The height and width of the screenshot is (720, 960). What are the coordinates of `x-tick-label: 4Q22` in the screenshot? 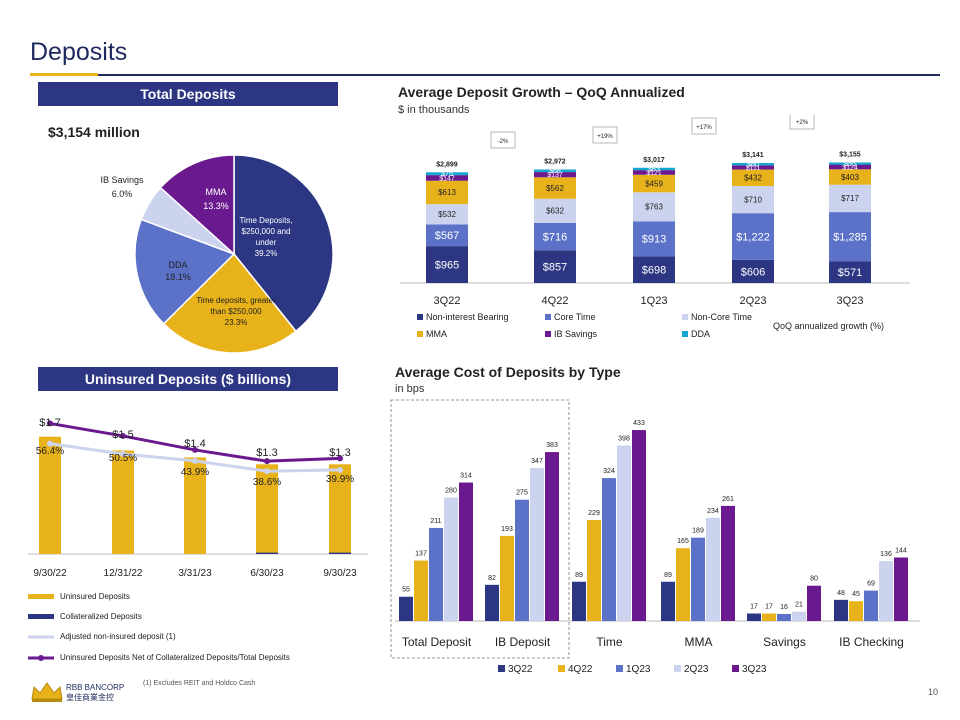 It's located at (555, 301).